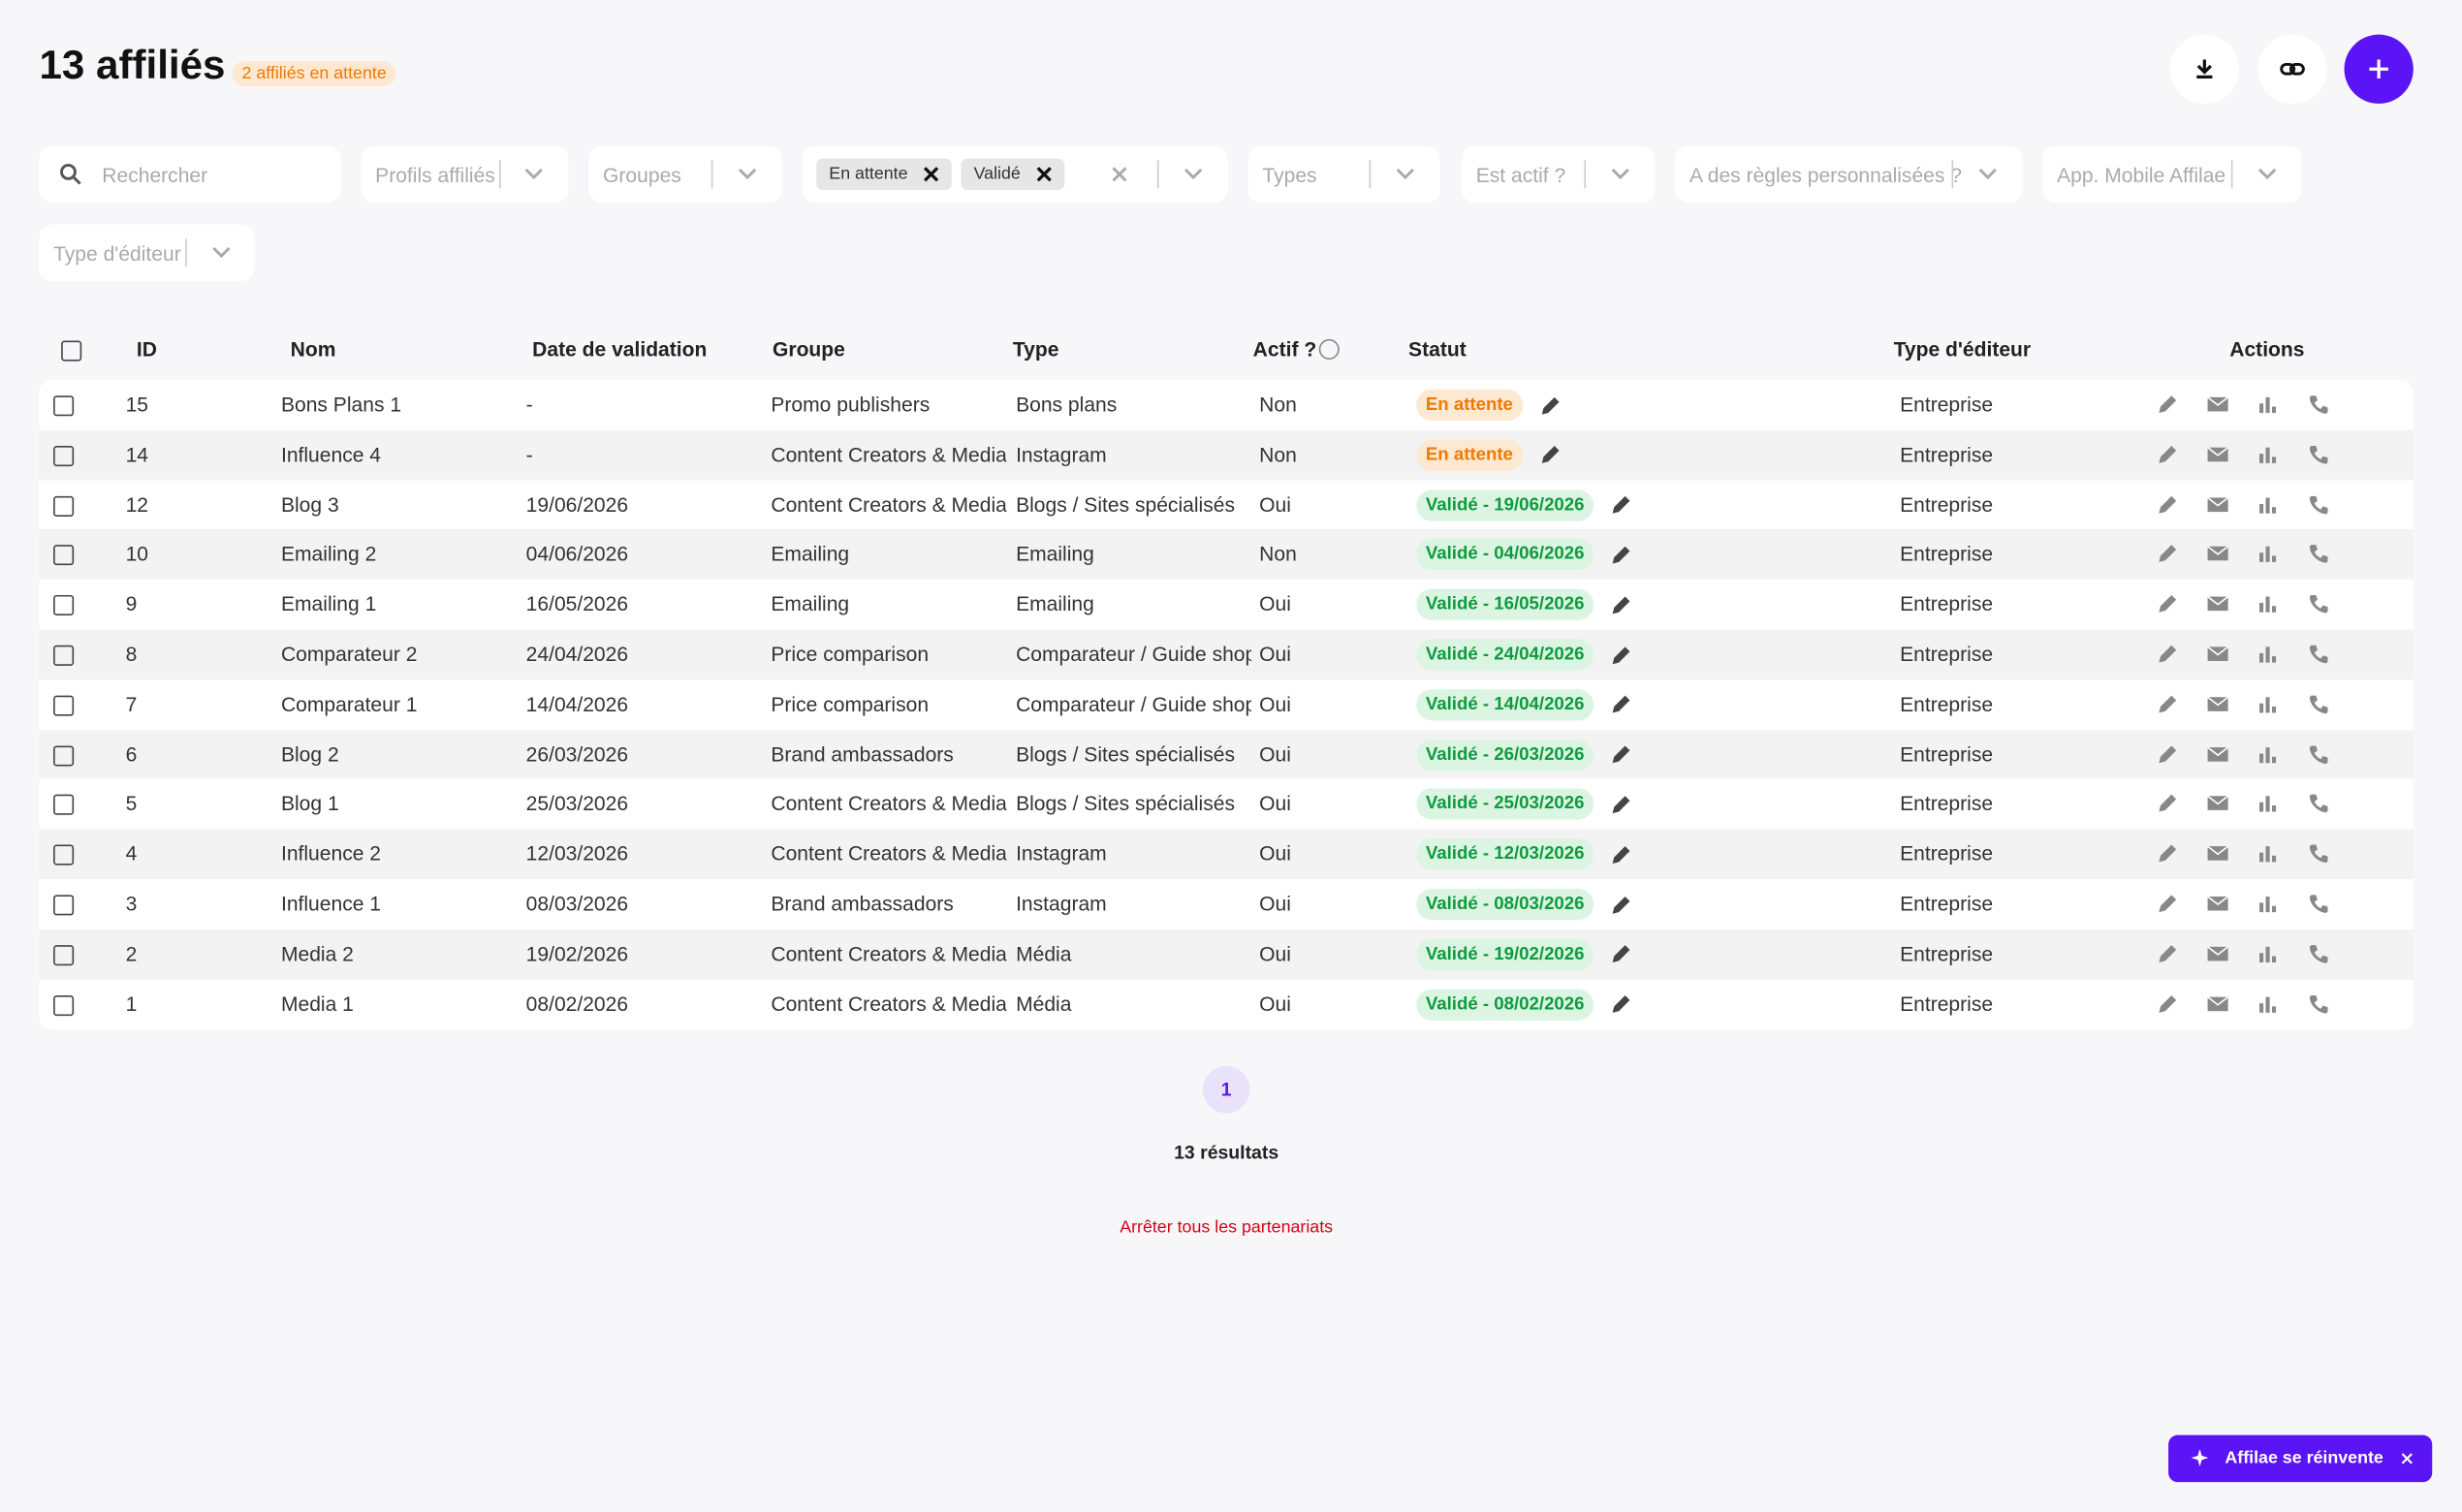  I want to click on table-cell: Oui, so click(1275, 1004).